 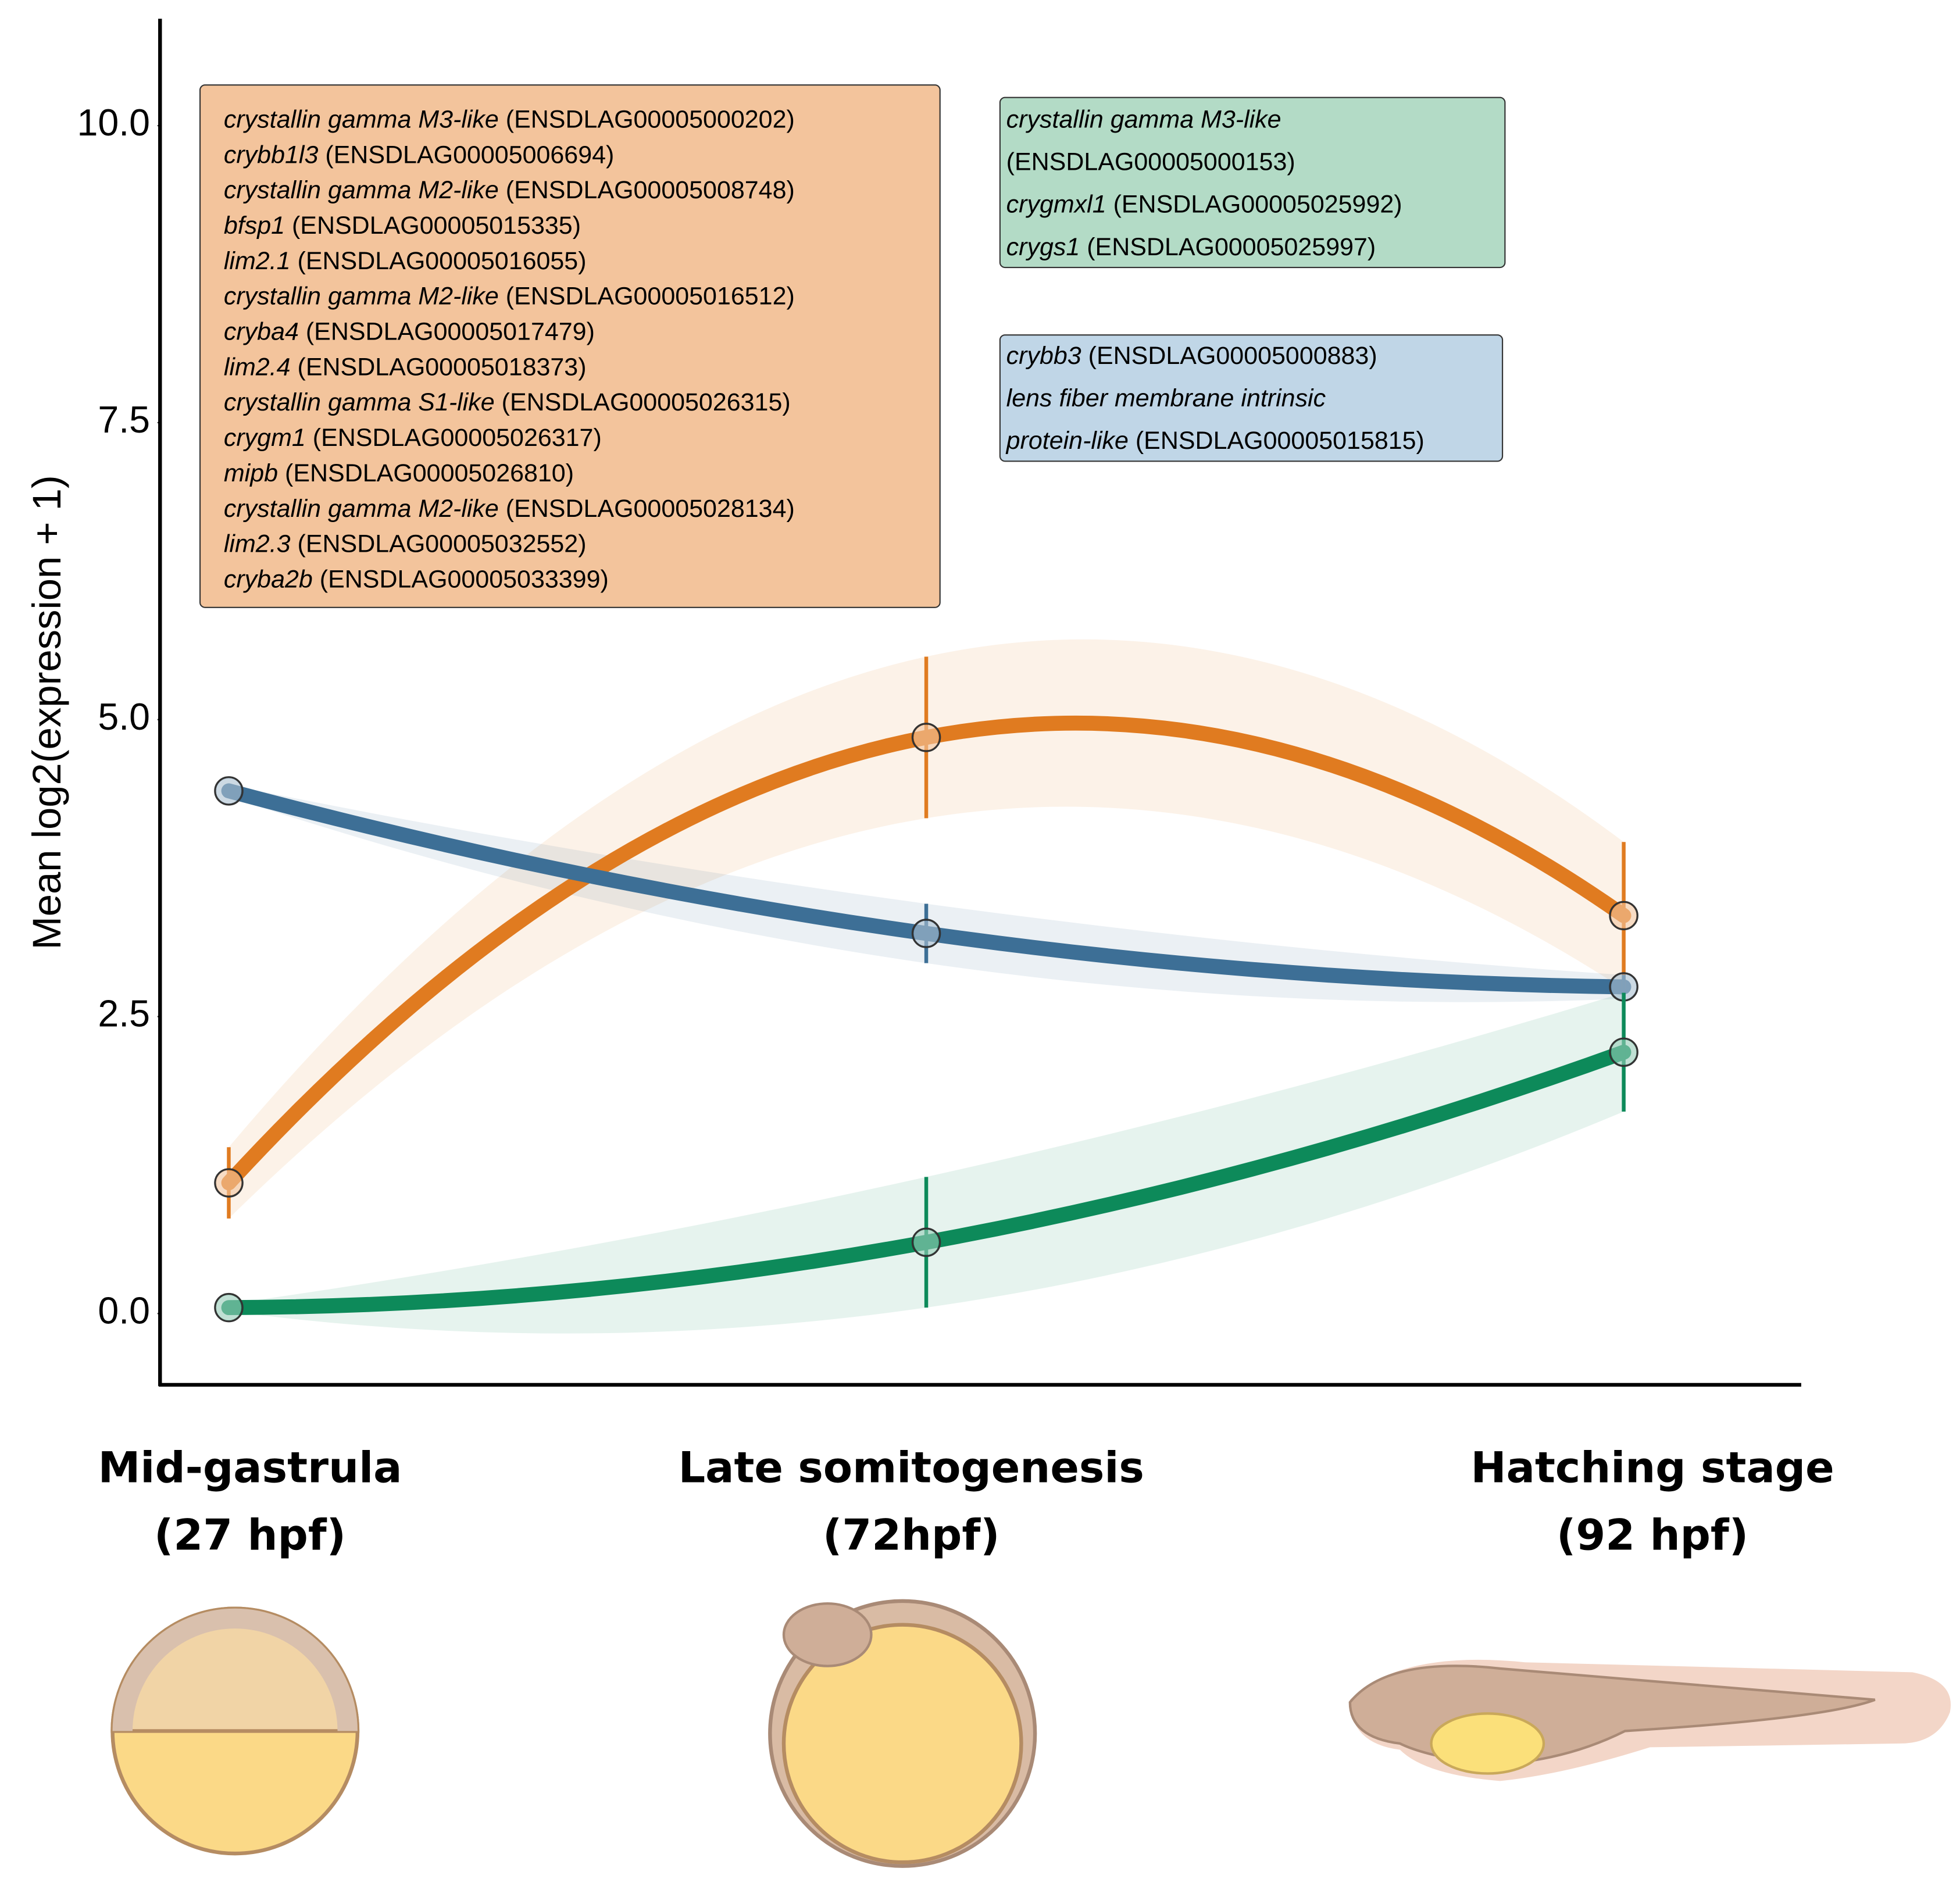 What do you see at coordinates (1649, 1720) in the screenshot?
I see `embryo-hatching` at bounding box center [1649, 1720].